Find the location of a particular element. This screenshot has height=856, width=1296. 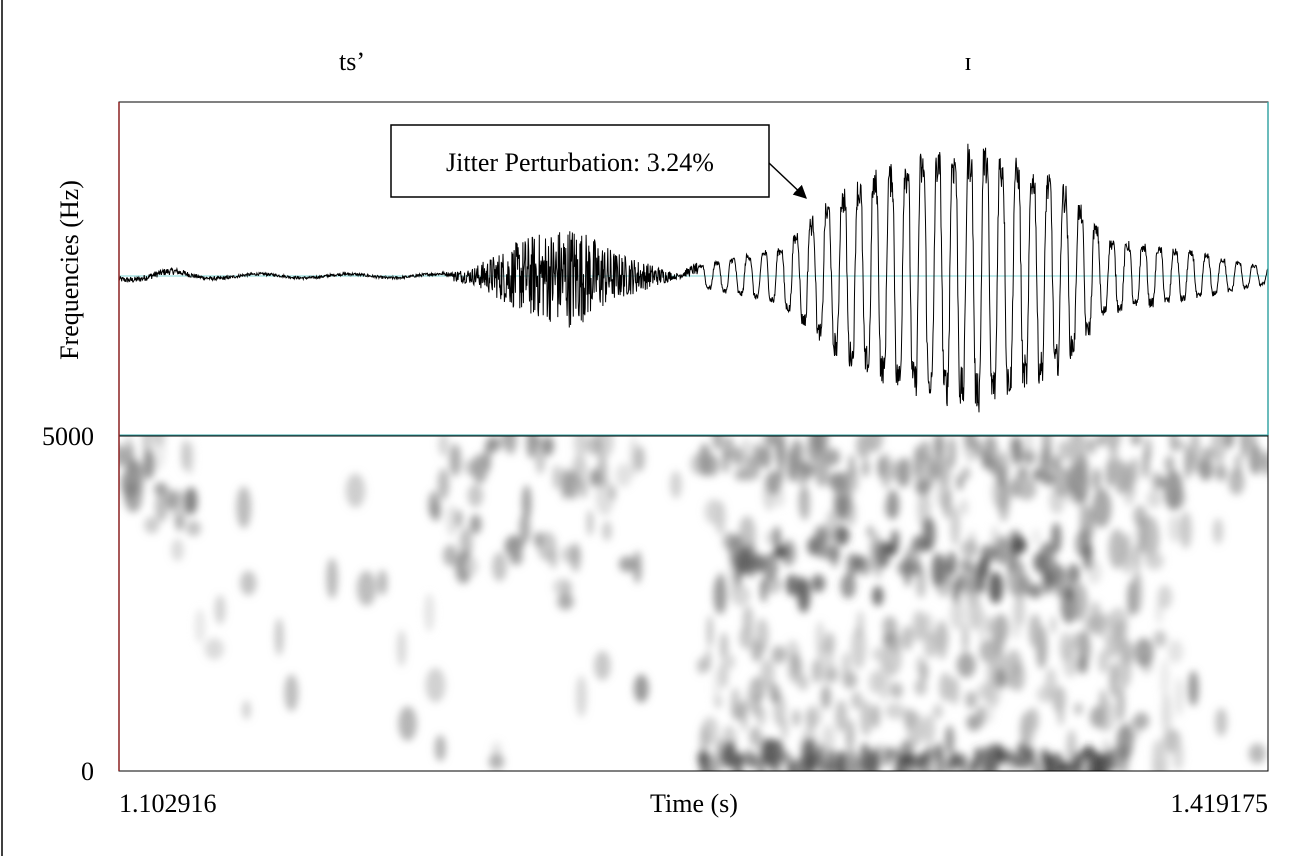

annotation-box is located at coordinates (580, 161).